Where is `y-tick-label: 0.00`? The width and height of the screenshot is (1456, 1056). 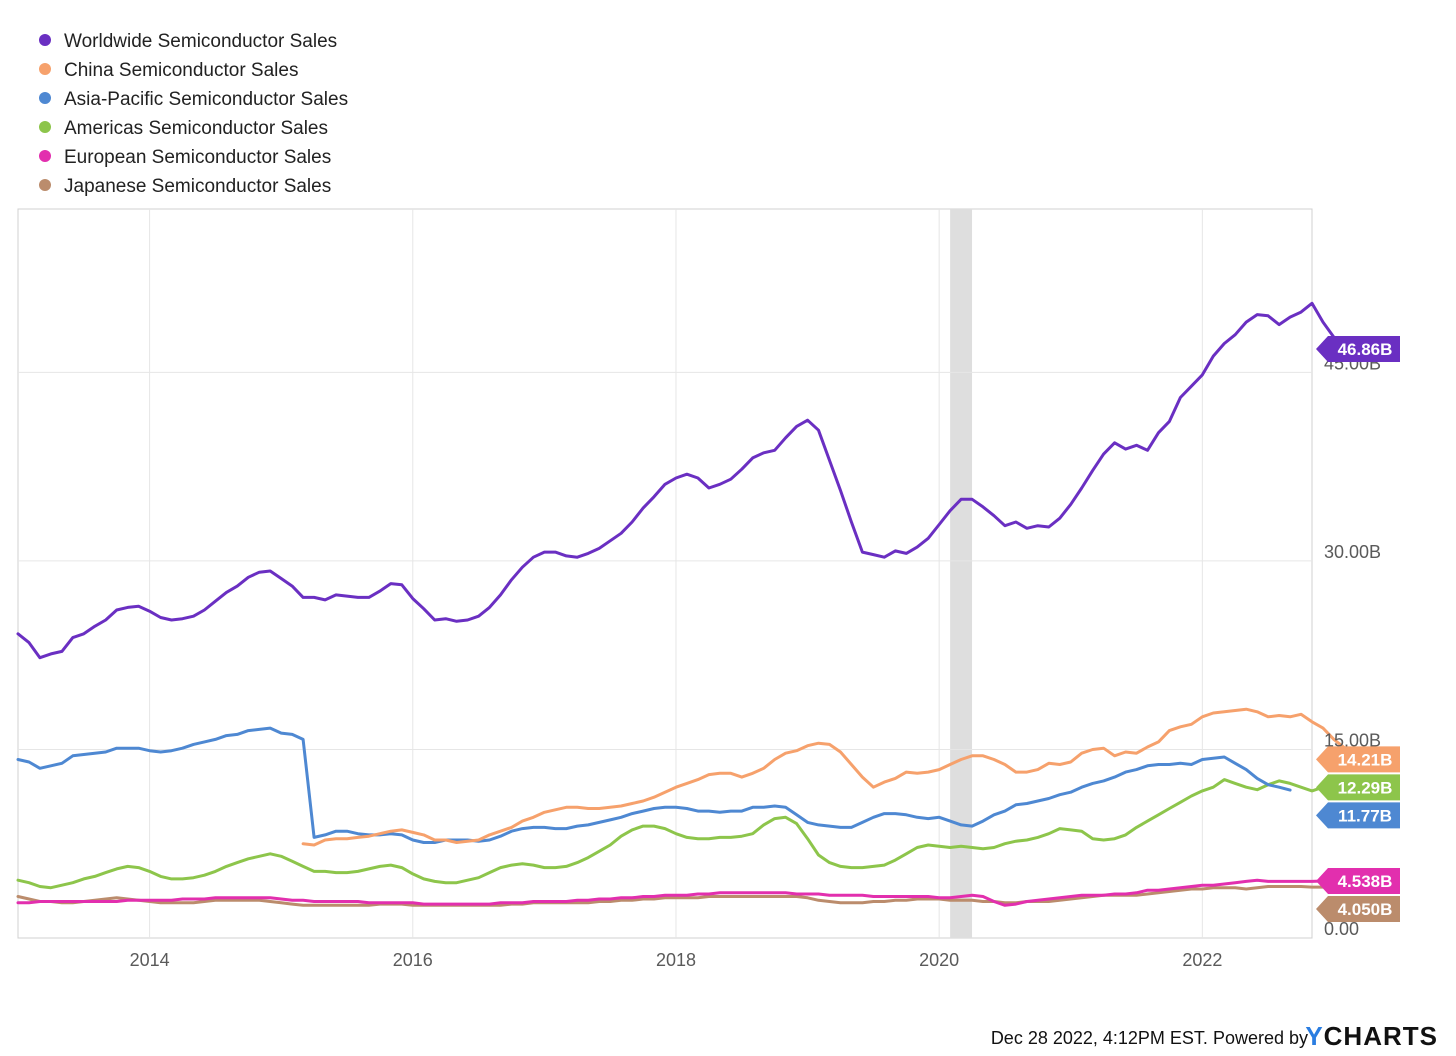
y-tick-label: 0.00 is located at coordinates (1341, 929).